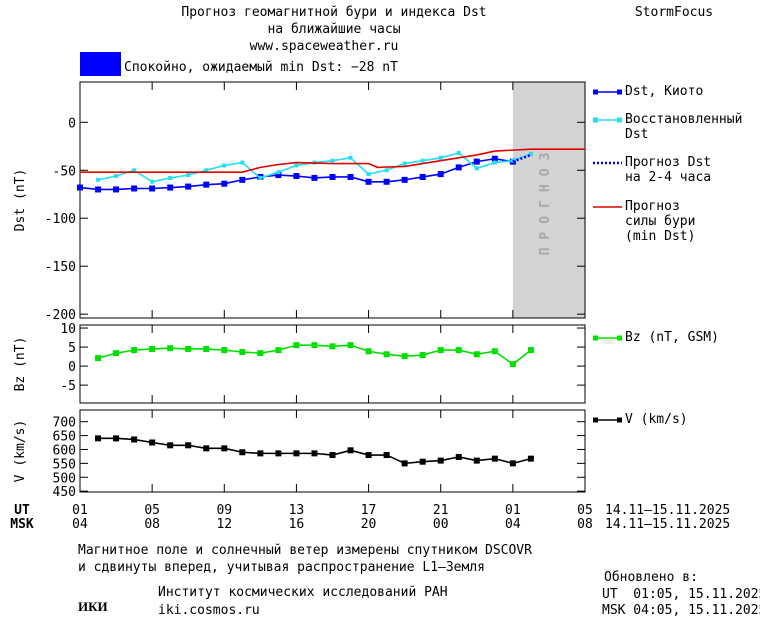 This screenshot has width=760, height=620. Describe the element at coordinates (64, 478) in the screenshot. I see `y-tick-label: 500` at that location.